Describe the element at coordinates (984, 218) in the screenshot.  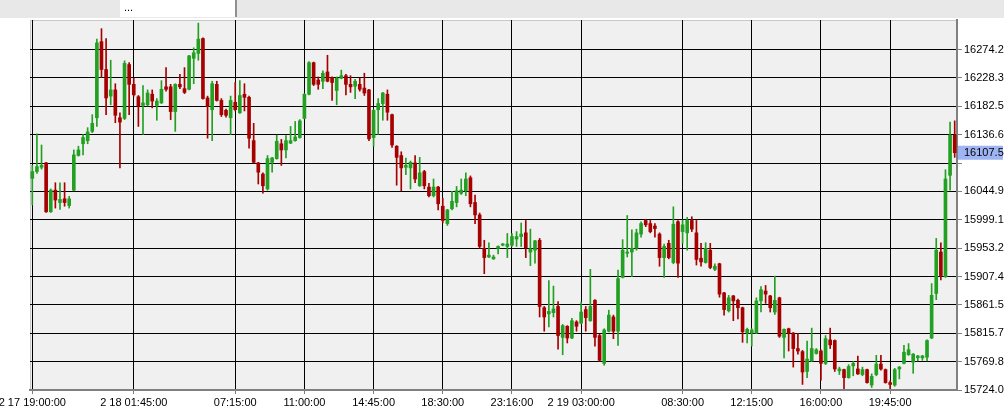
I see `y-tick-label: 15999.1` at that location.